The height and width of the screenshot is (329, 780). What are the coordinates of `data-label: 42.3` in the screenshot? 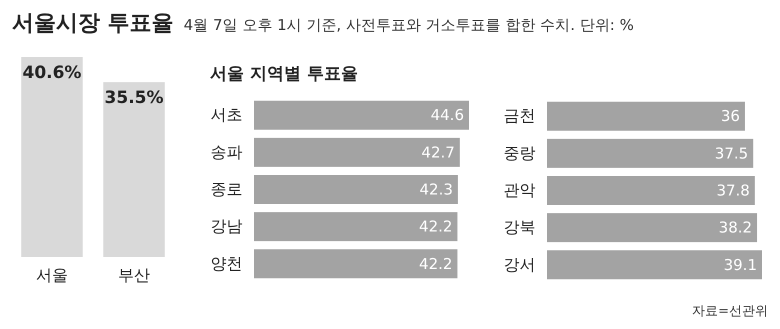 It's located at (436, 189).